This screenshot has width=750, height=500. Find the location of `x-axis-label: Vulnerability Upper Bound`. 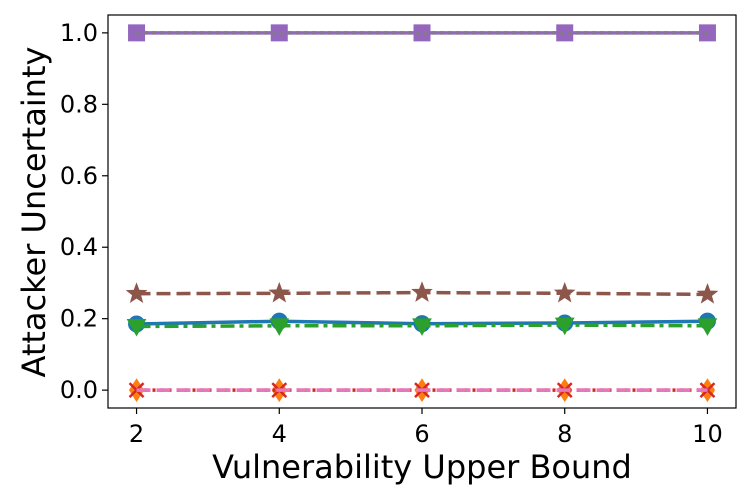

x-axis-label: Vulnerability Upper Bound is located at coordinates (422, 467).